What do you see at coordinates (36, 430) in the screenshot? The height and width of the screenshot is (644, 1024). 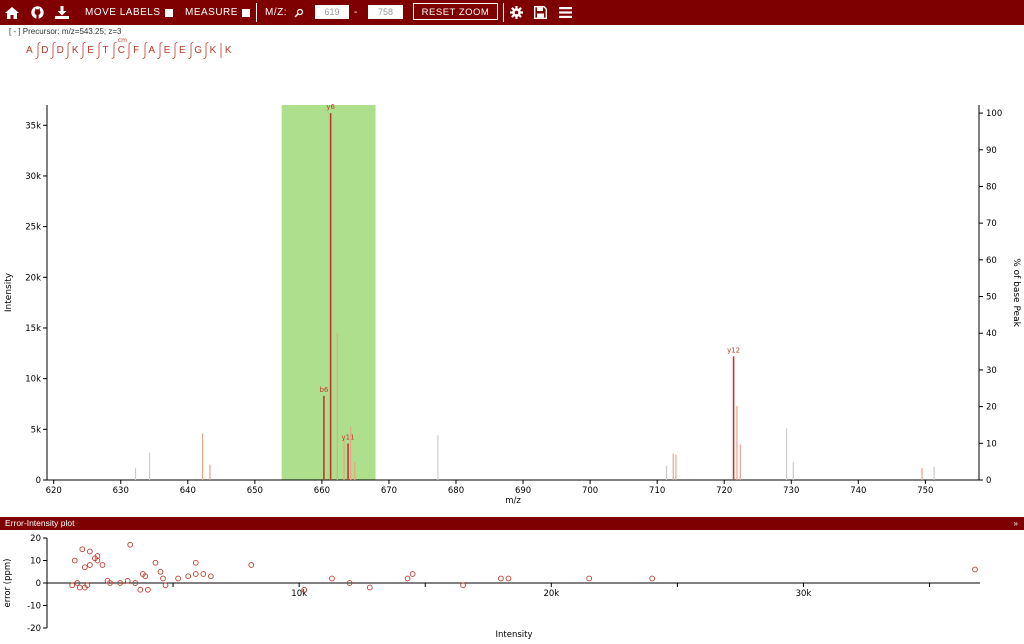 I see `y-tick-label: 5k` at bounding box center [36, 430].